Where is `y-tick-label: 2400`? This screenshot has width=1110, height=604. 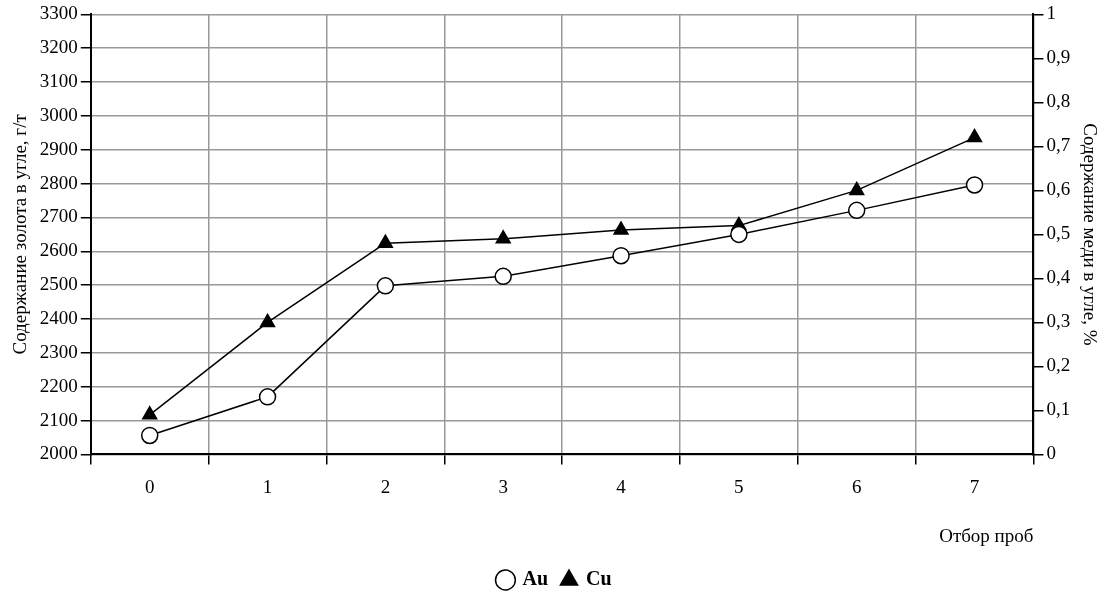
y-tick-label: 2400 is located at coordinates (58, 317).